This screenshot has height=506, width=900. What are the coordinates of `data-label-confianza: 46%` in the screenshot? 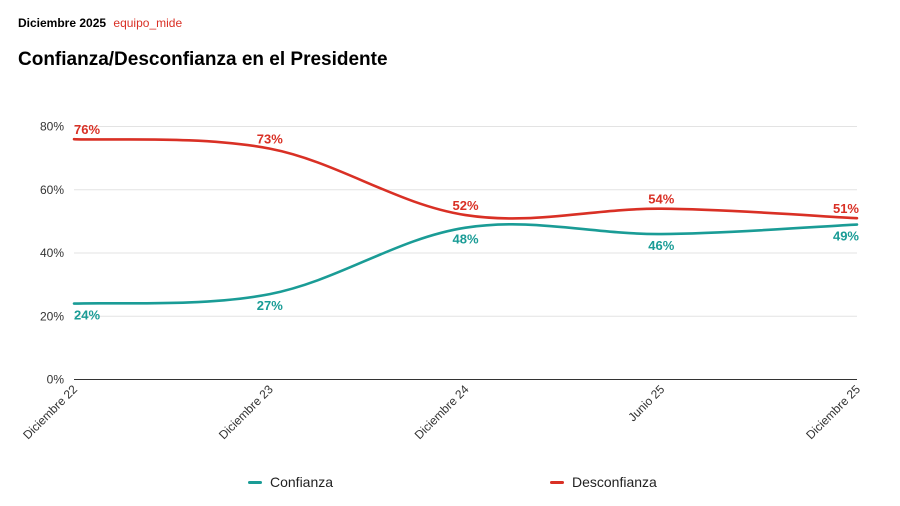 It's located at (661, 245).